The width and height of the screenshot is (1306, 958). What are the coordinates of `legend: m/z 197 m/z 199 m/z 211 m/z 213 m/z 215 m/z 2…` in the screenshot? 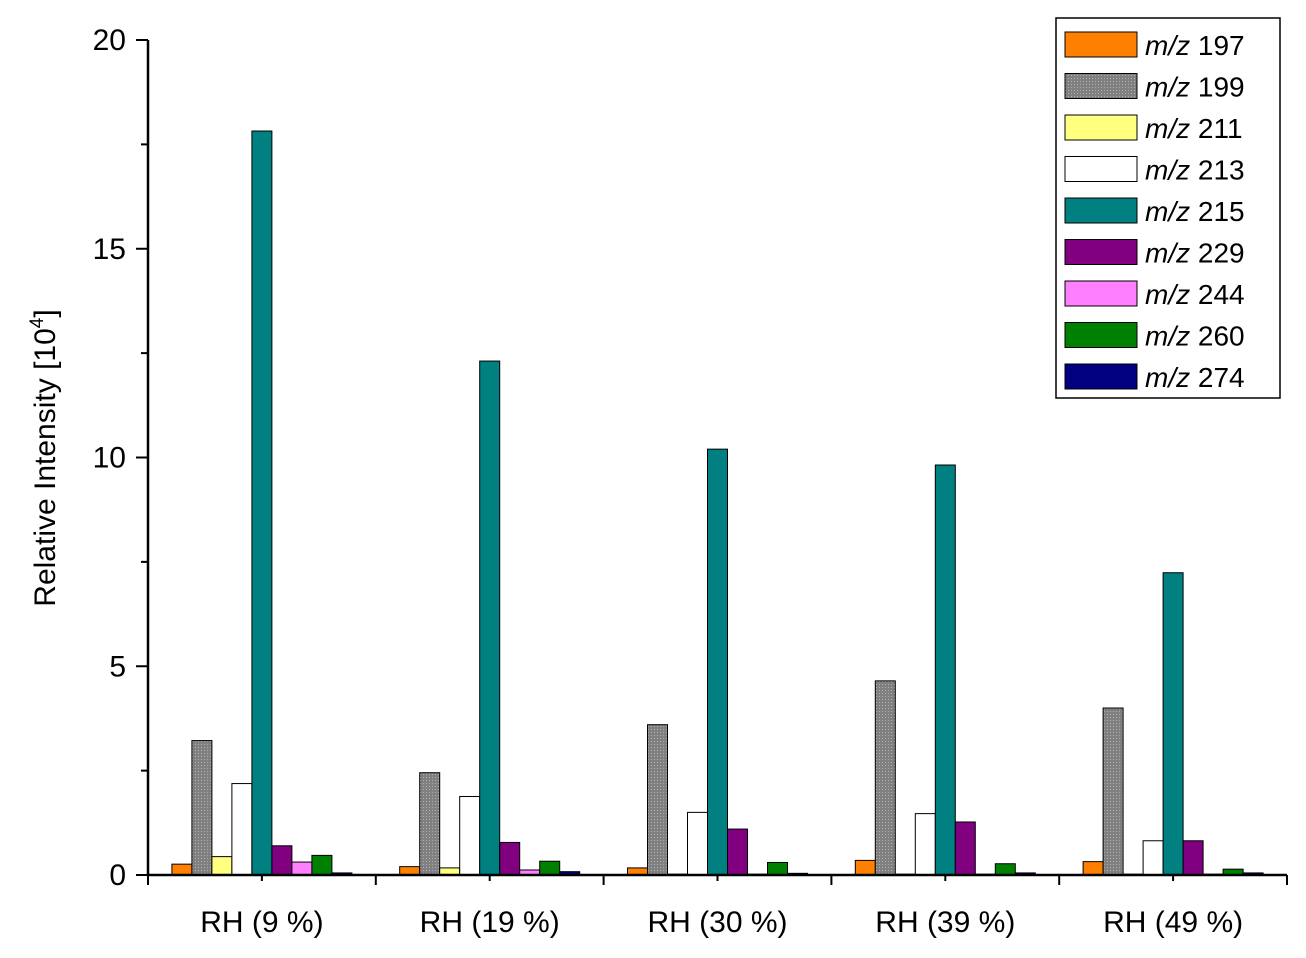 It's located at (1168, 208).